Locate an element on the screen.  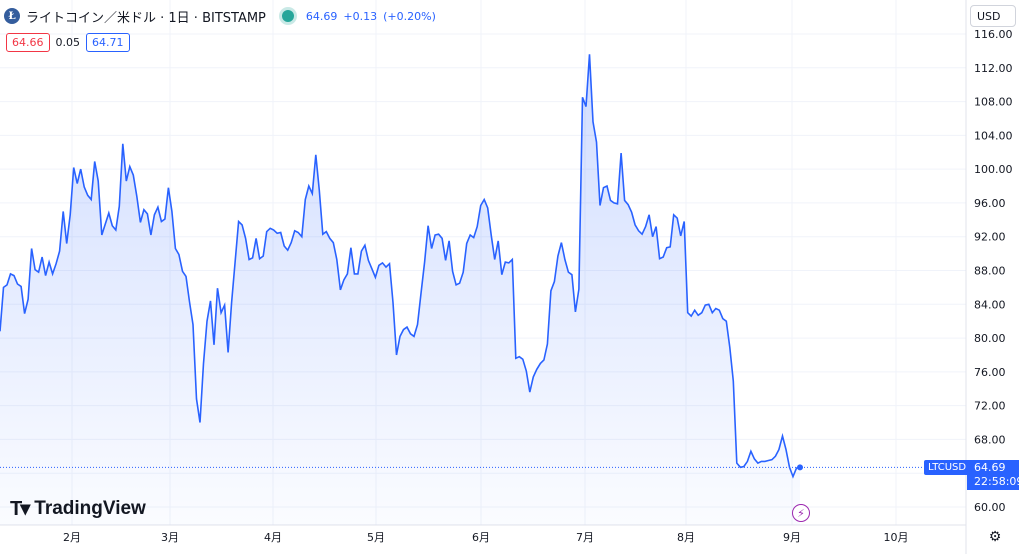
time-tick-label: 8月 is located at coordinates (686, 537).